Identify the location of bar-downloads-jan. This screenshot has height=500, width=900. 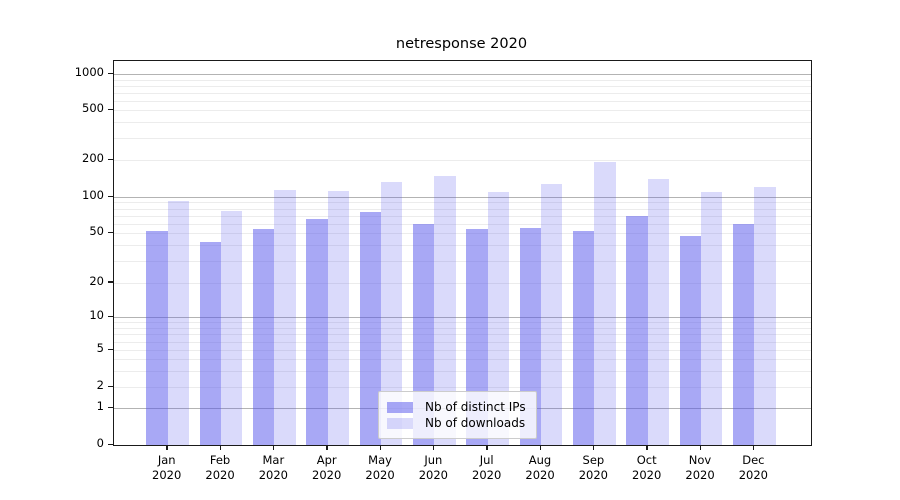
(178, 323).